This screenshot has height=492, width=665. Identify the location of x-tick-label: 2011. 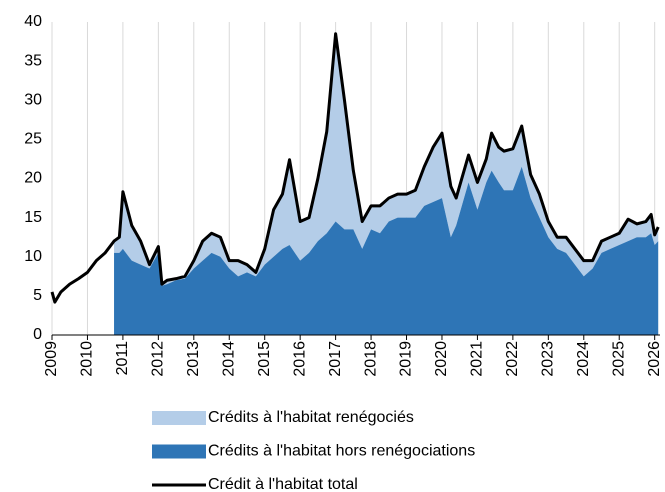
(122, 358).